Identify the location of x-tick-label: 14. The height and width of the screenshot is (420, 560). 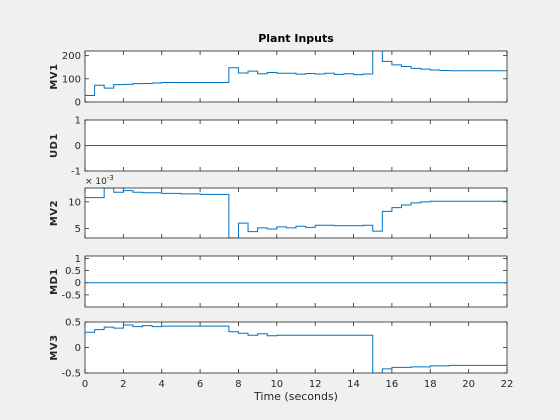
(353, 384).